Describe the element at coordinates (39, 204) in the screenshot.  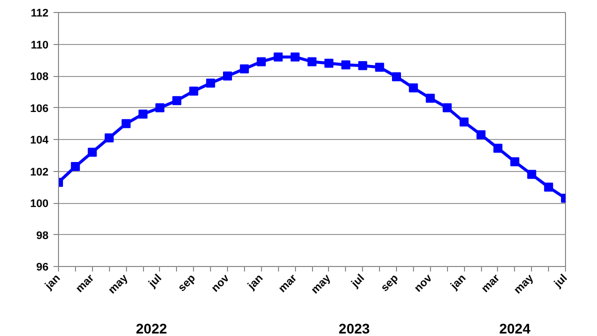
I see `y-tick-label: 100` at that location.